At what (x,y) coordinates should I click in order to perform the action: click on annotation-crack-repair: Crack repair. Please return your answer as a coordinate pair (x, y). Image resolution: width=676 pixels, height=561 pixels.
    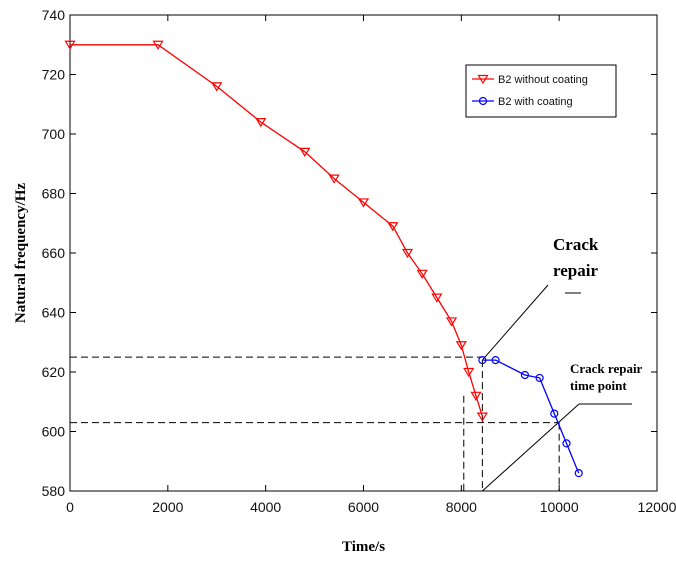
    Looking at the image, I should click on (578, 257).